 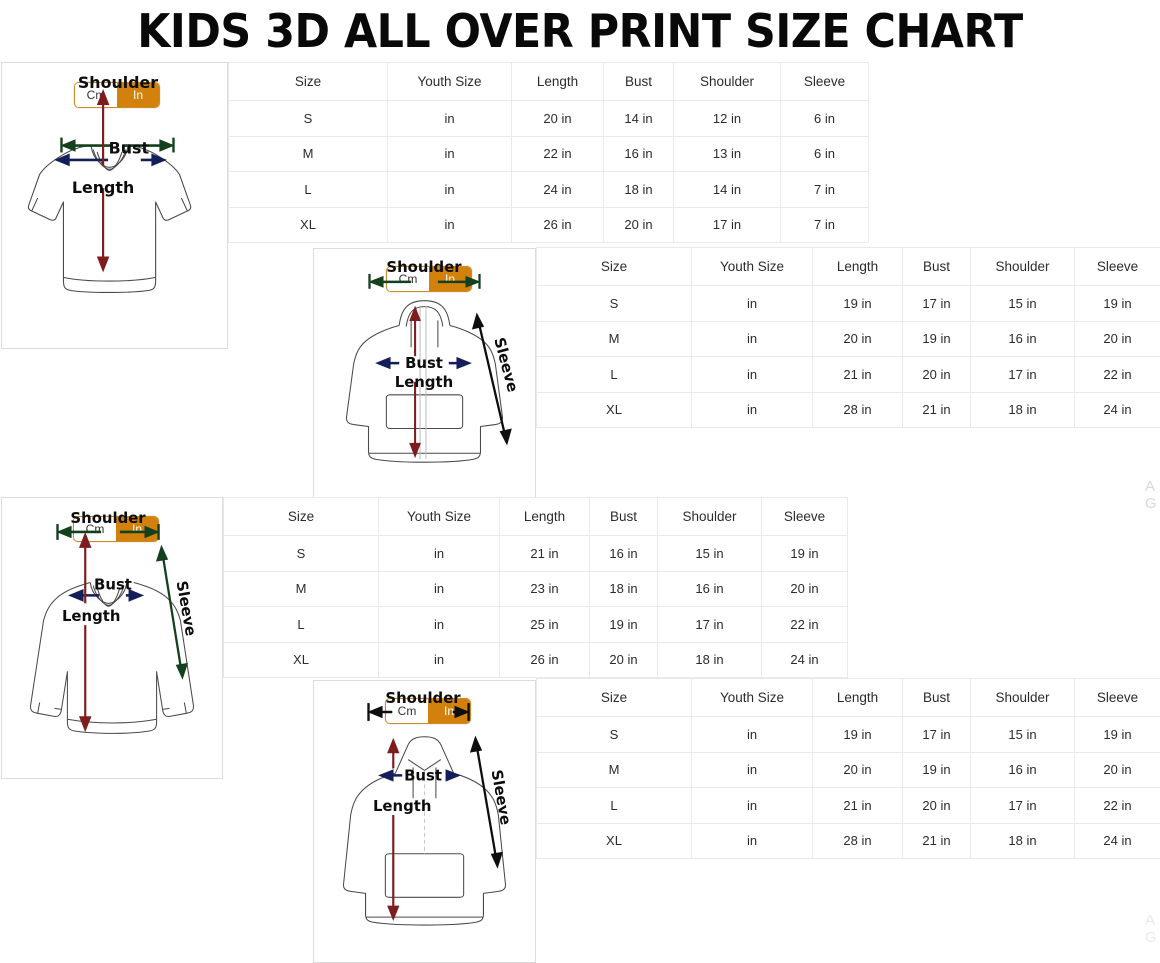 I want to click on sleeve-label: Sleeve, so click(x=186, y=608).